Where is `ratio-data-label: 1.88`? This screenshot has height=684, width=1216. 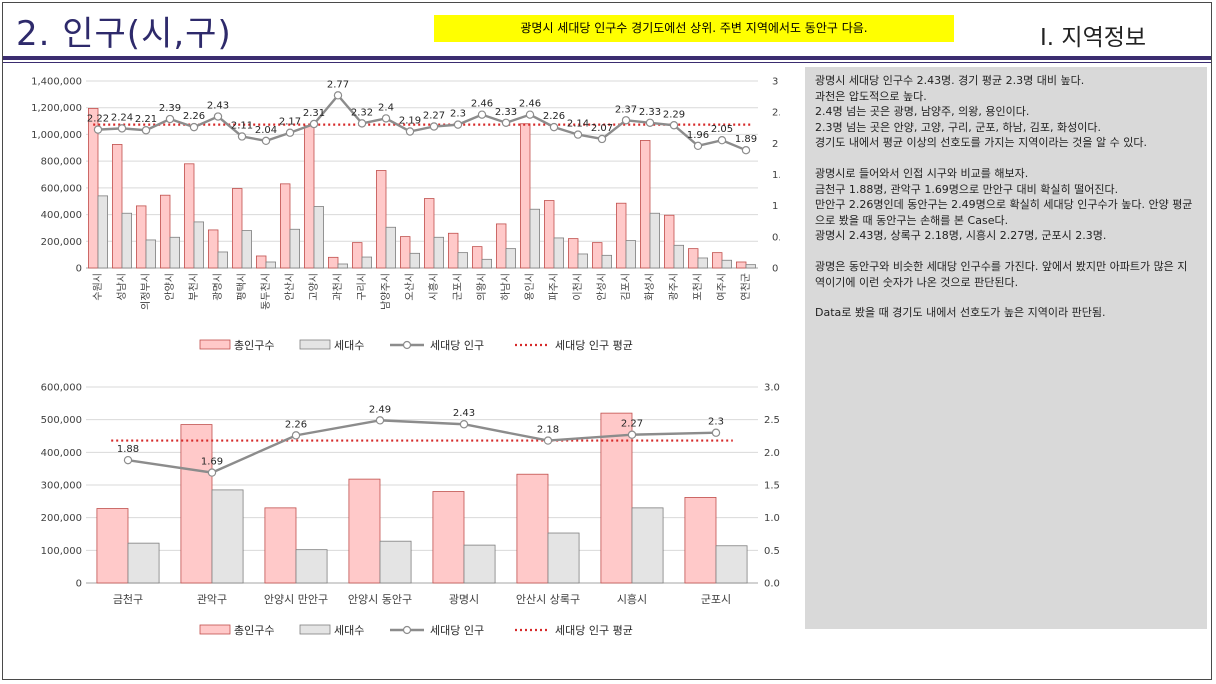 ratio-data-label: 1.88 is located at coordinates (128, 449).